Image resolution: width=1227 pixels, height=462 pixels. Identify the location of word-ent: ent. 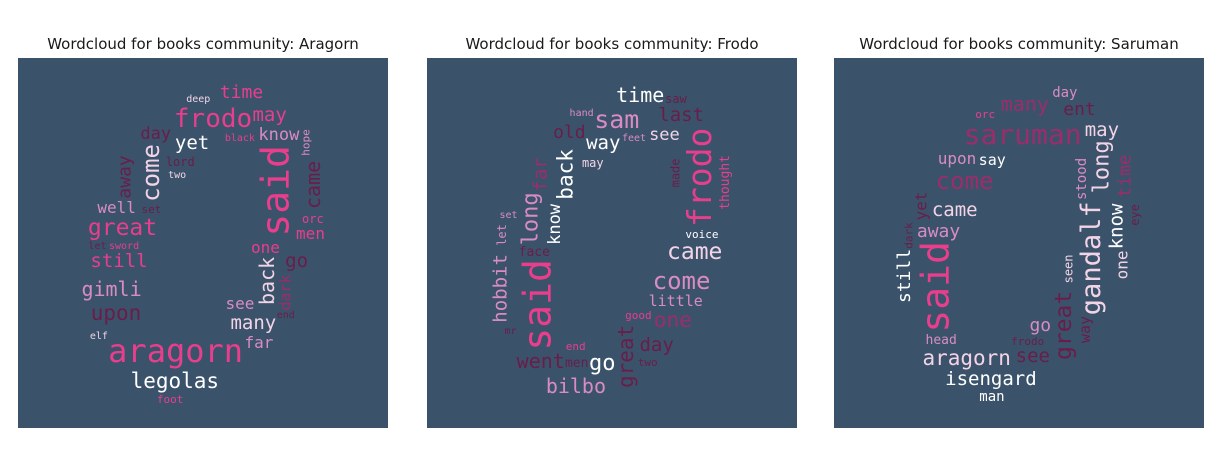
(1079, 110).